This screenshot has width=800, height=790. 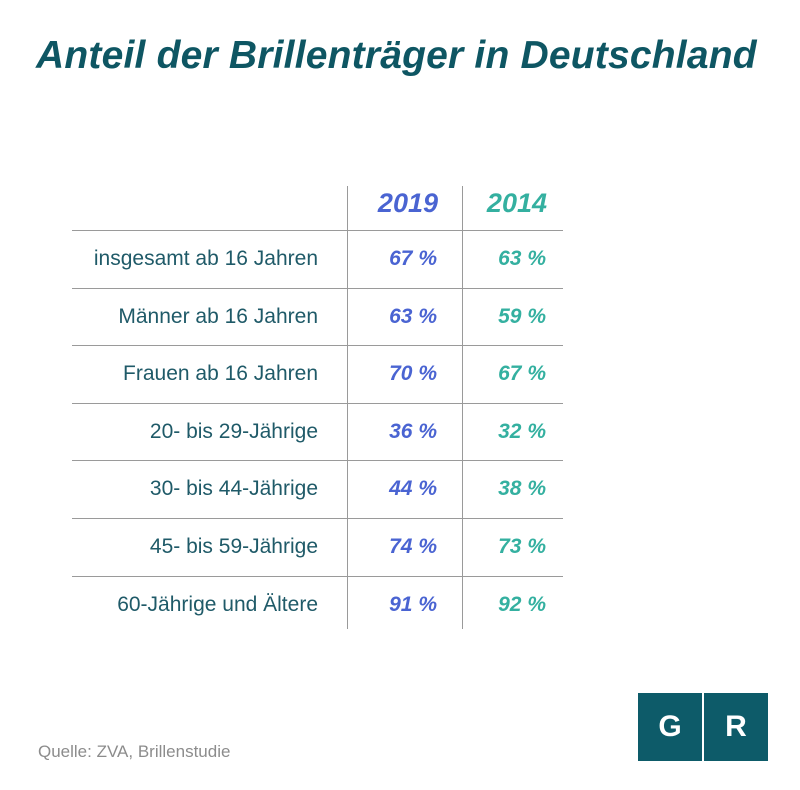 I want to click on gr-logo: G R, so click(x=703, y=727).